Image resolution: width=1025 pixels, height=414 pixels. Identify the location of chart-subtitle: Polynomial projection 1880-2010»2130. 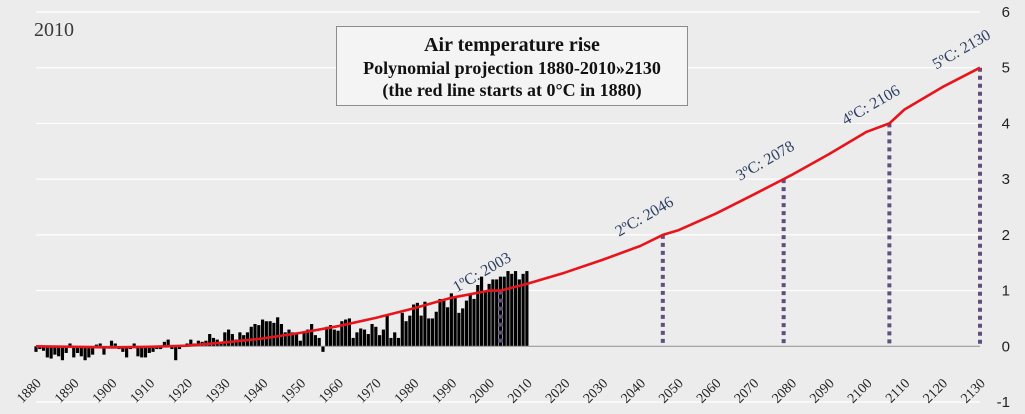
(512, 68).